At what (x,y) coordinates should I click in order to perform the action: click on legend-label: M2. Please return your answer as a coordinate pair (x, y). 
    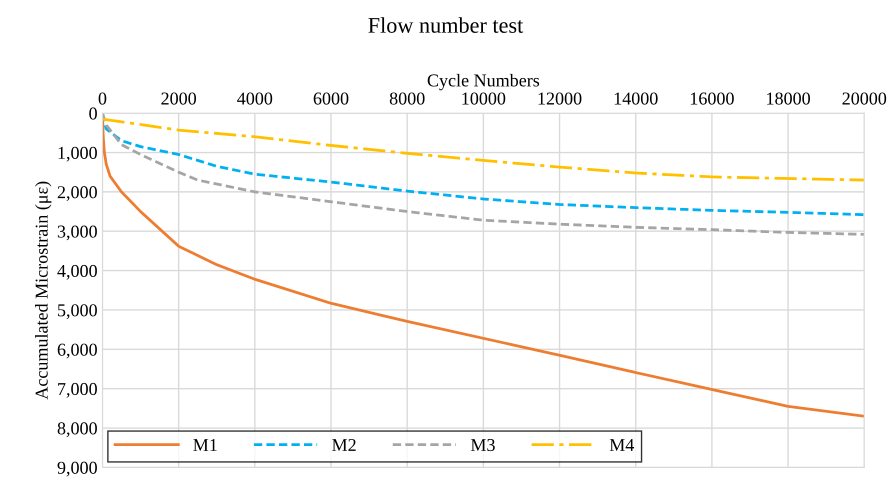
    Looking at the image, I should click on (344, 444).